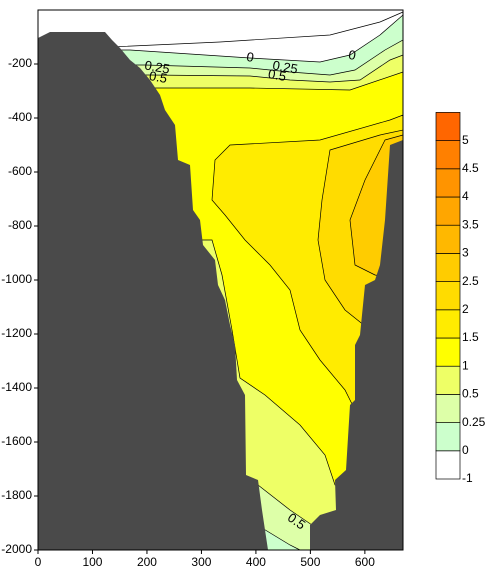 The height and width of the screenshot is (573, 488). What do you see at coordinates (465, 450) in the screenshot?
I see `colorbar-label: 0` at bounding box center [465, 450].